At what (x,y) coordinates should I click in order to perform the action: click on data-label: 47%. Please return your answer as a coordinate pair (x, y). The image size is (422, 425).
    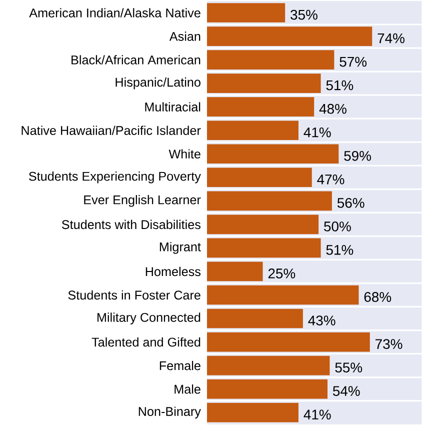
    Looking at the image, I should click on (330, 179).